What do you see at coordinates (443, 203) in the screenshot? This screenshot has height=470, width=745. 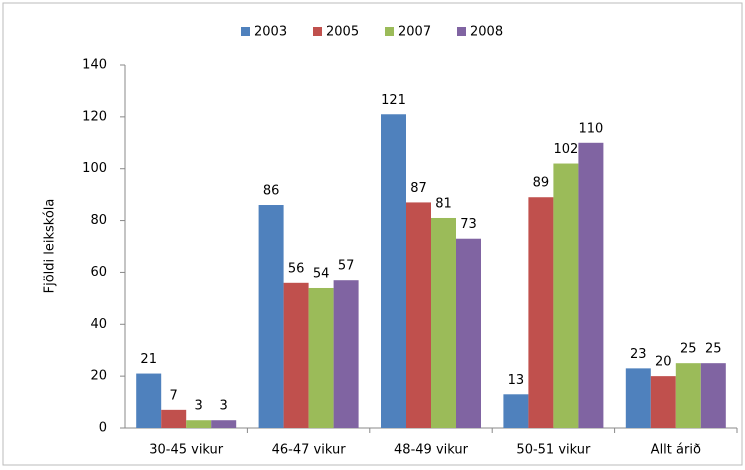 I see `data-label: 81` at bounding box center [443, 203].